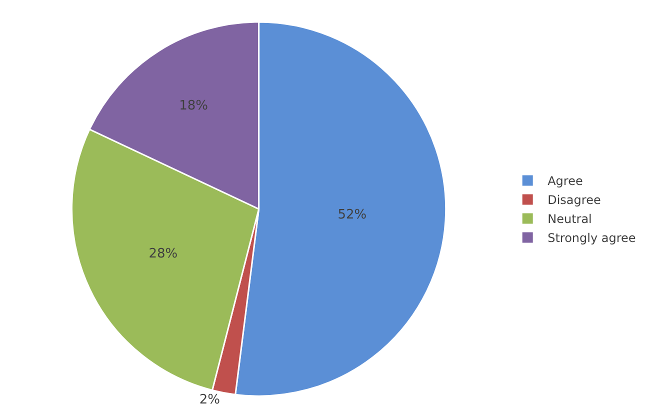  I want to click on data-label: 2%, so click(209, 400).